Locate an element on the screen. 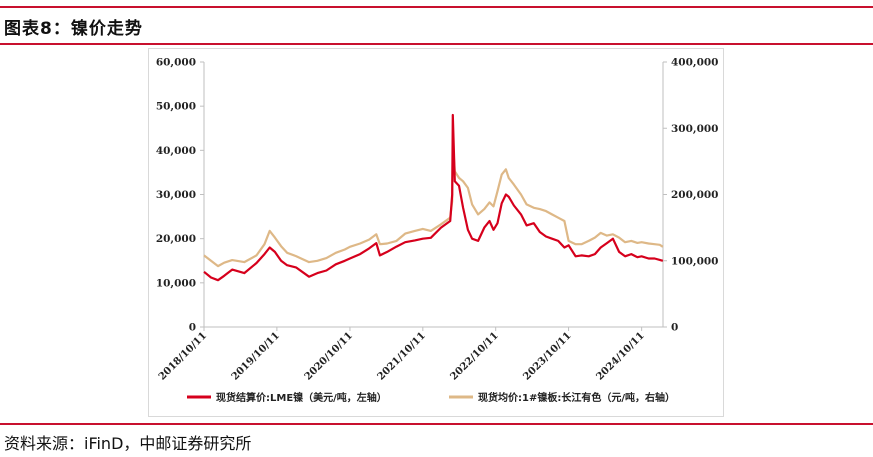 Image resolution: width=873 pixels, height=457 pixels. title-rule is located at coordinates (436, 44).